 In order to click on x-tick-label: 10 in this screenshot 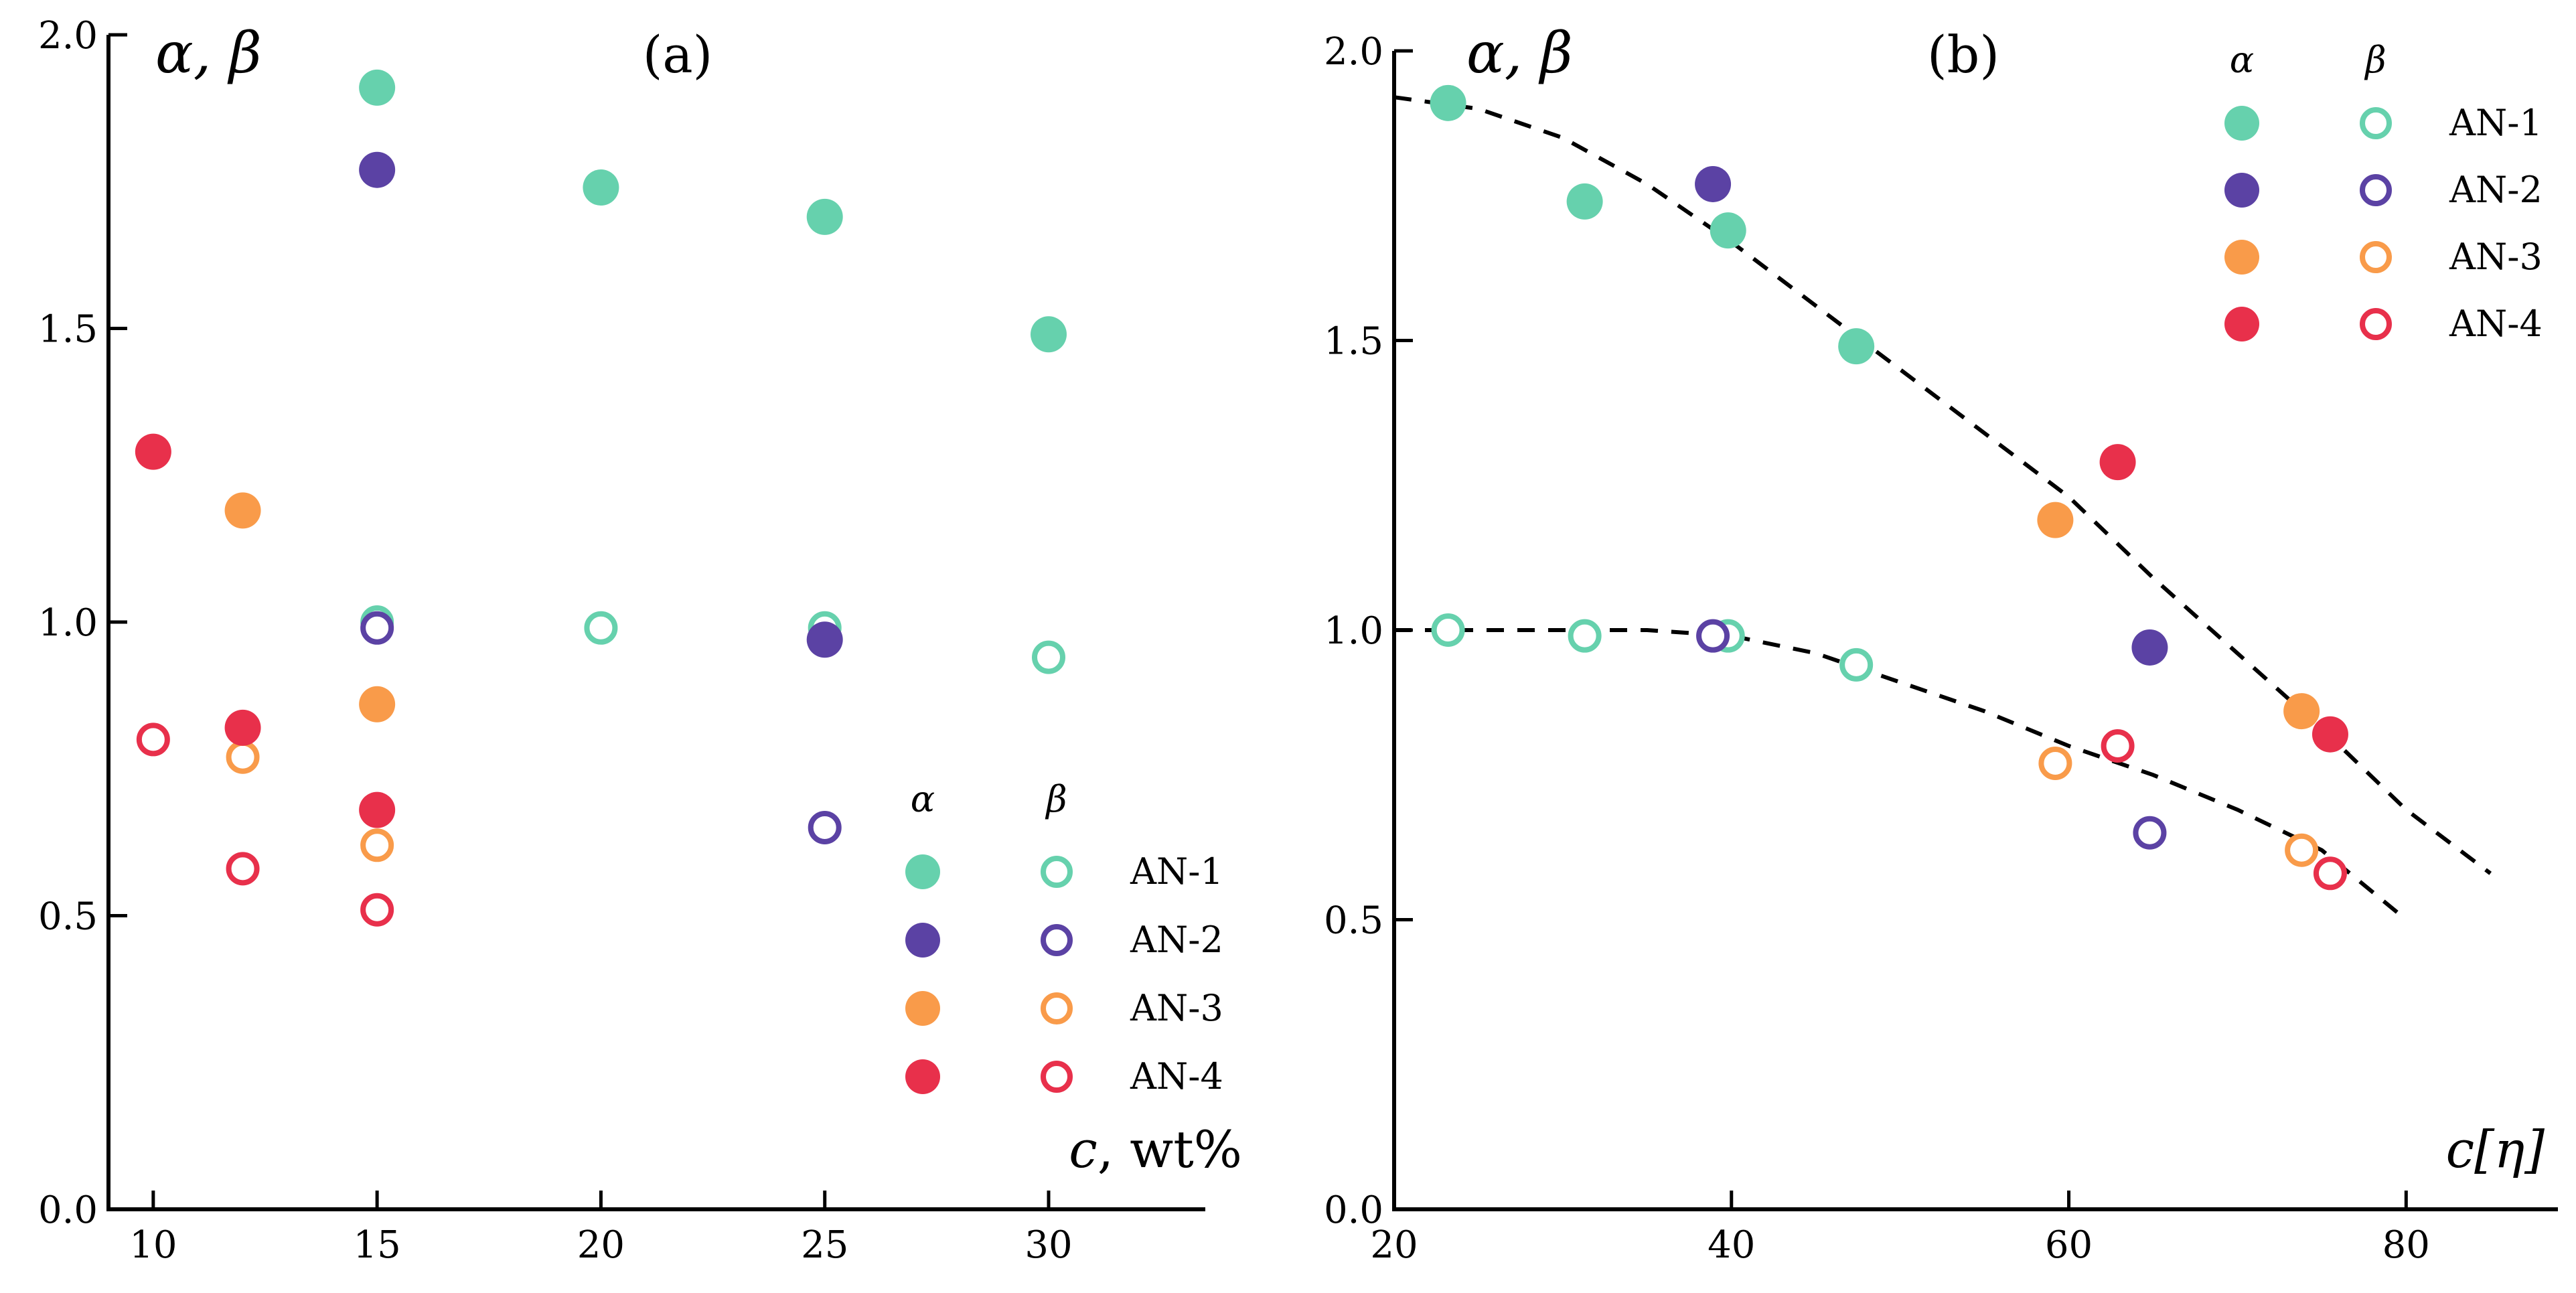, I will do `click(153, 1245)`.